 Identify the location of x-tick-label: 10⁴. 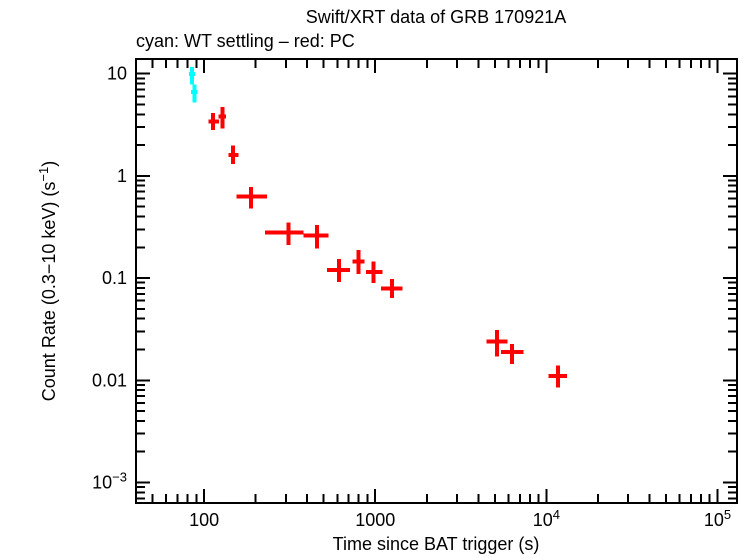
(546, 518).